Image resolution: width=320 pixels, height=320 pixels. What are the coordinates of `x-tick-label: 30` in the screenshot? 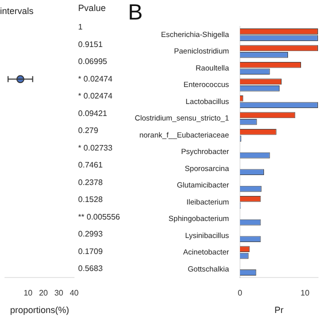 It's located at (59, 293).